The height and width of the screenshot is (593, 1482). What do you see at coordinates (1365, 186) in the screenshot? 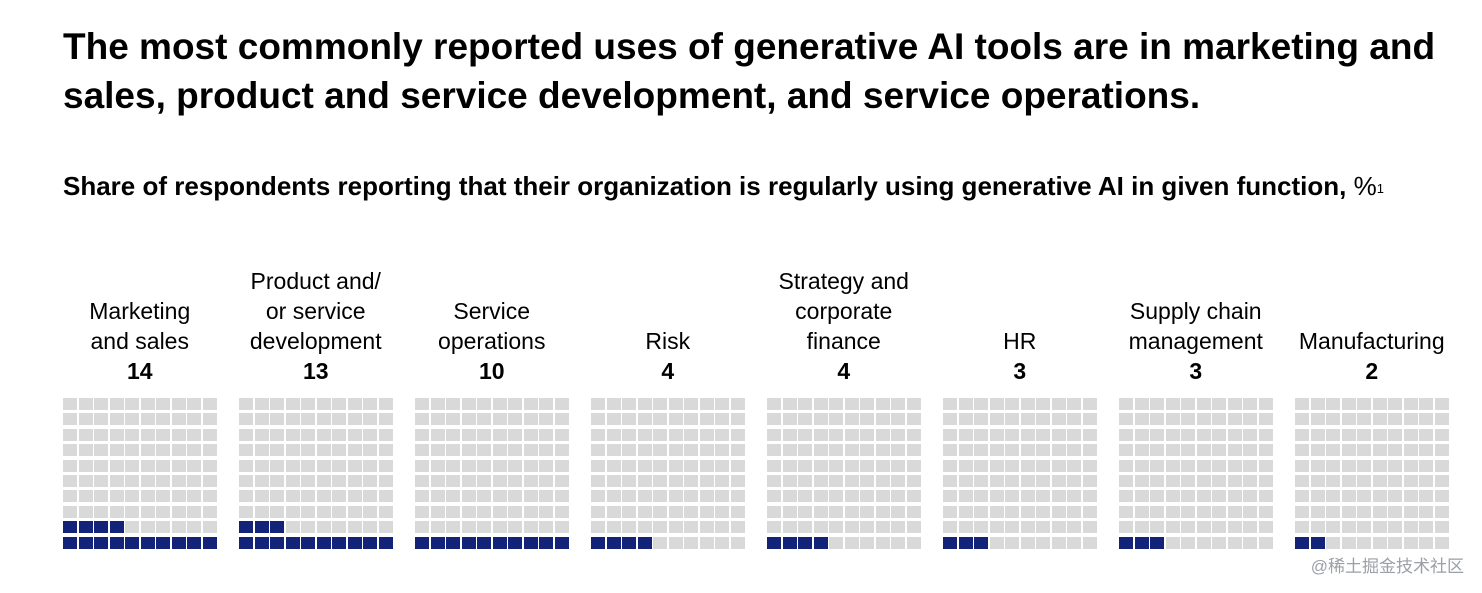
I see `subtitle-unit: %` at bounding box center [1365, 186].